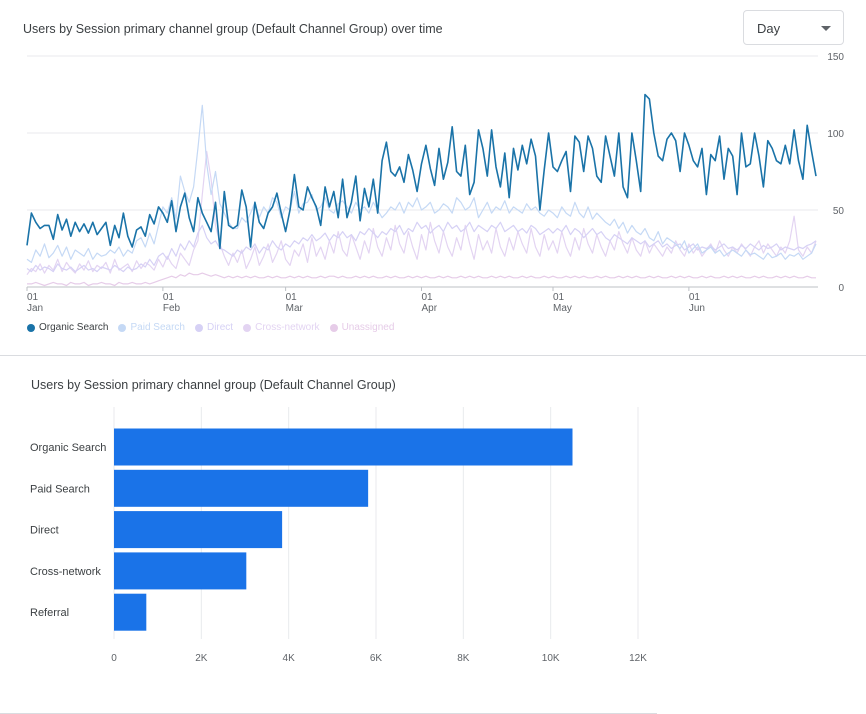 Image resolution: width=866 pixels, height=714 pixels. Describe the element at coordinates (697, 308) in the screenshot. I see `x-tick-month-label: Jun` at that location.